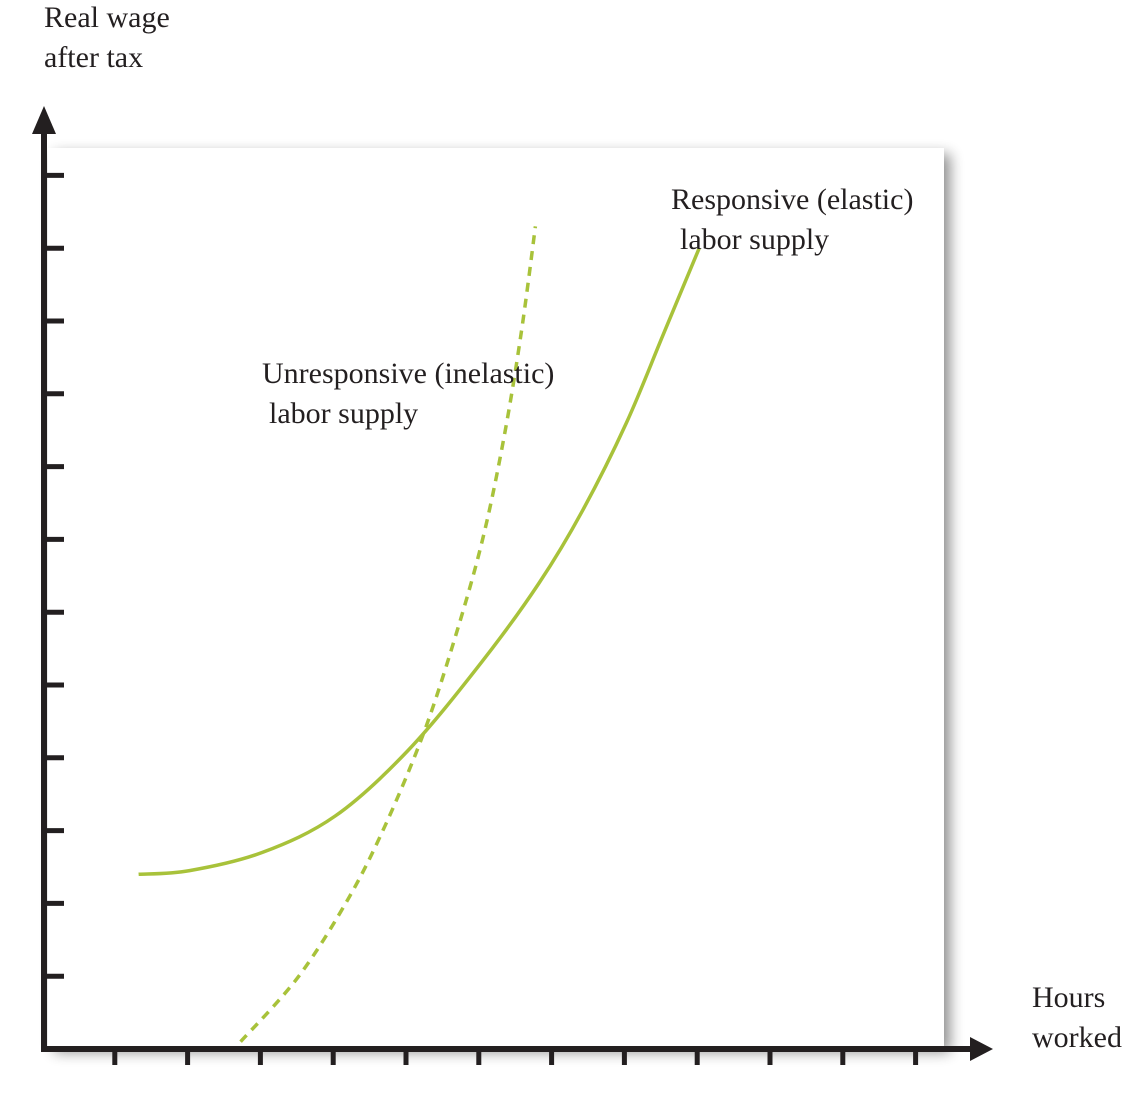 This screenshot has height=1106, width=1132. I want to click on x-axis-title-line-1: Hours, so click(1069, 997).